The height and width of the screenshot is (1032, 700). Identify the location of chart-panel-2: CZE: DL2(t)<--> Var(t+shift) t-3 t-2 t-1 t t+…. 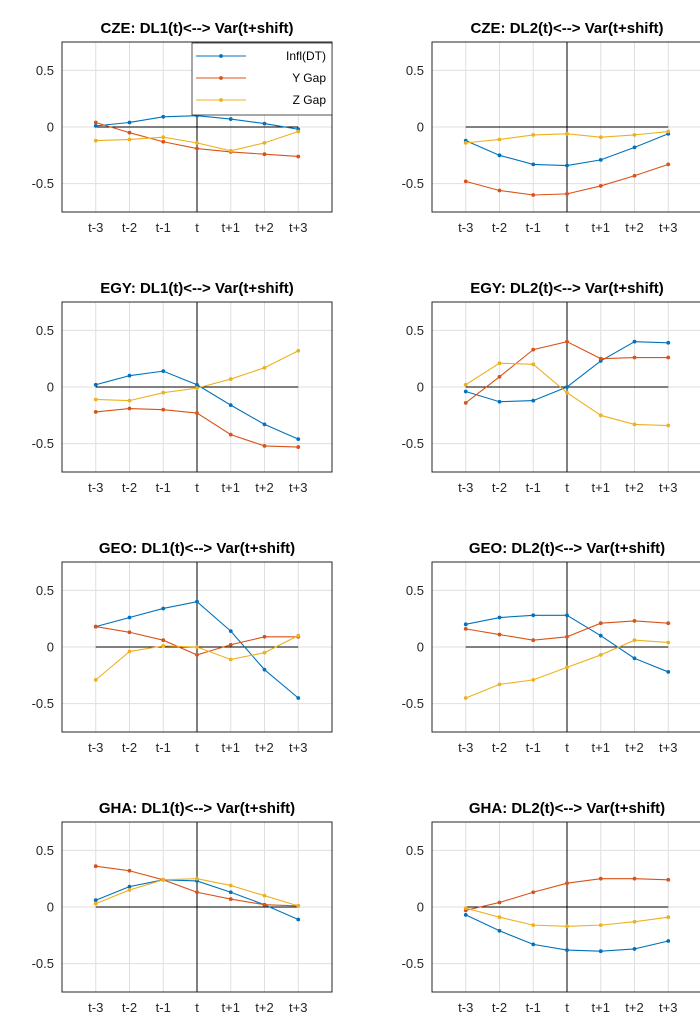
(551, 127).